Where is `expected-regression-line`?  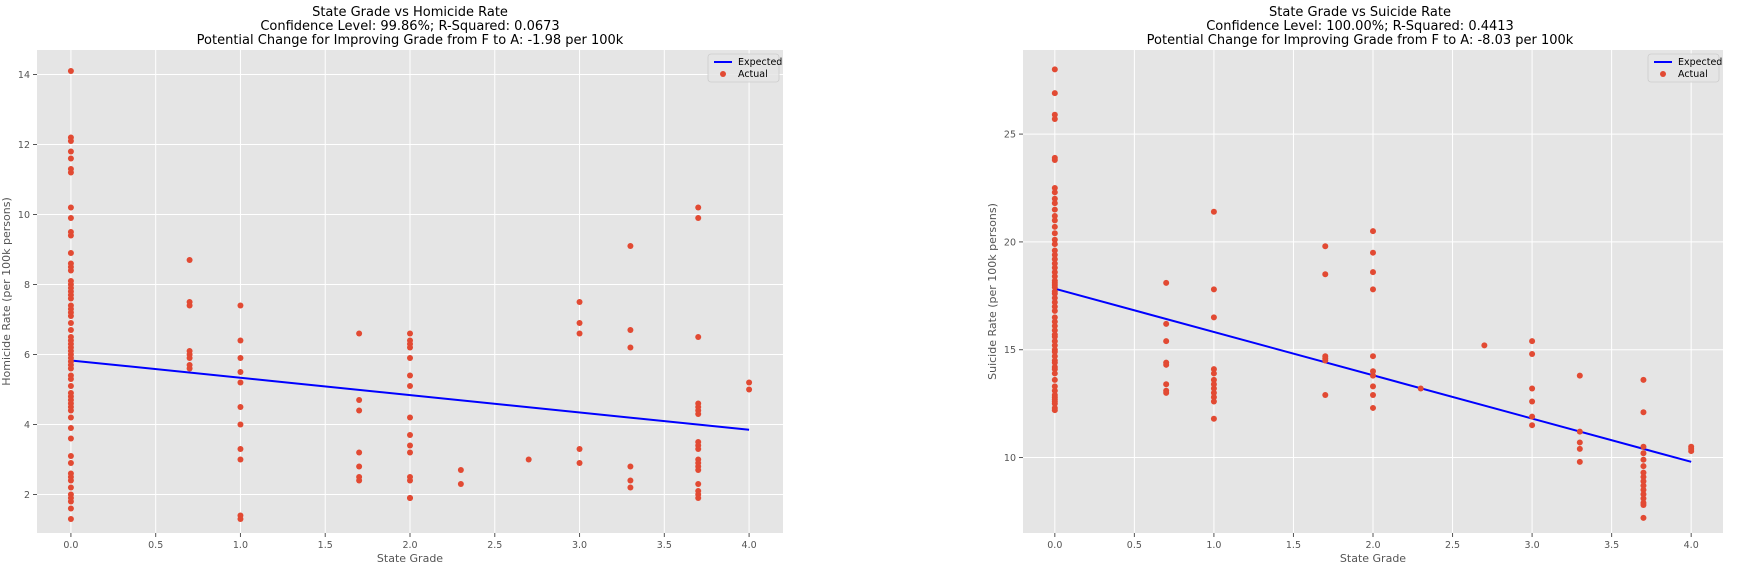 expected-regression-line is located at coordinates (410, 395).